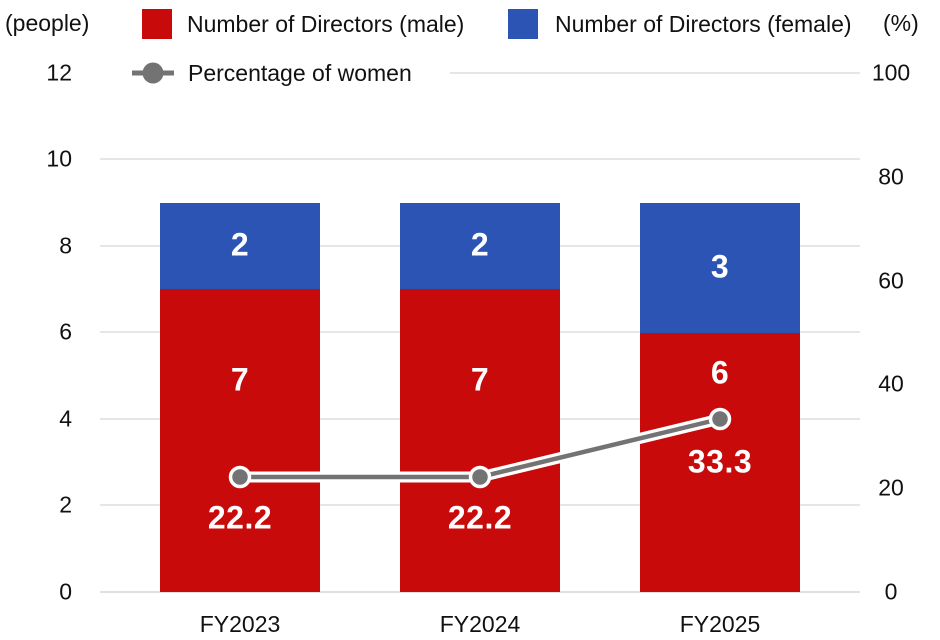 This screenshot has width=940, height=640. What do you see at coordinates (240, 440) in the screenshot?
I see `bar-fy2023-male` at bounding box center [240, 440].